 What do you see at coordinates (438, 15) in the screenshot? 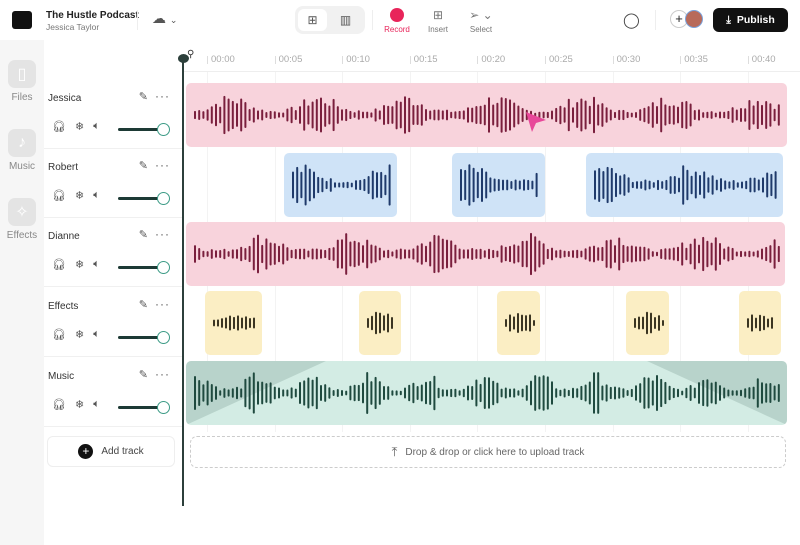
I see `insert-icon: ⊞` at bounding box center [438, 15].